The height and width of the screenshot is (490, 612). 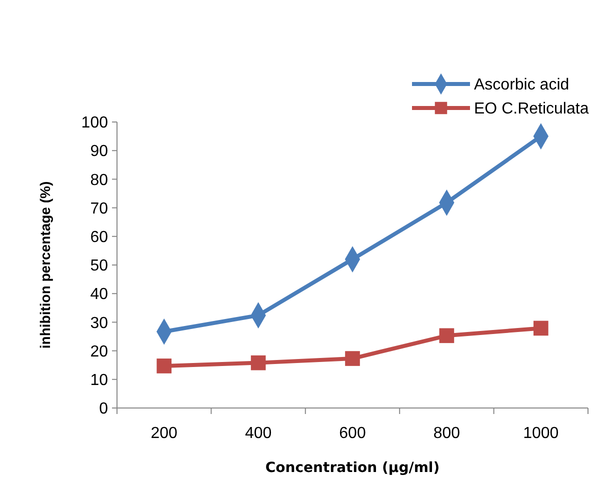 I want to click on y-tick-label: 90, so click(x=99, y=151).